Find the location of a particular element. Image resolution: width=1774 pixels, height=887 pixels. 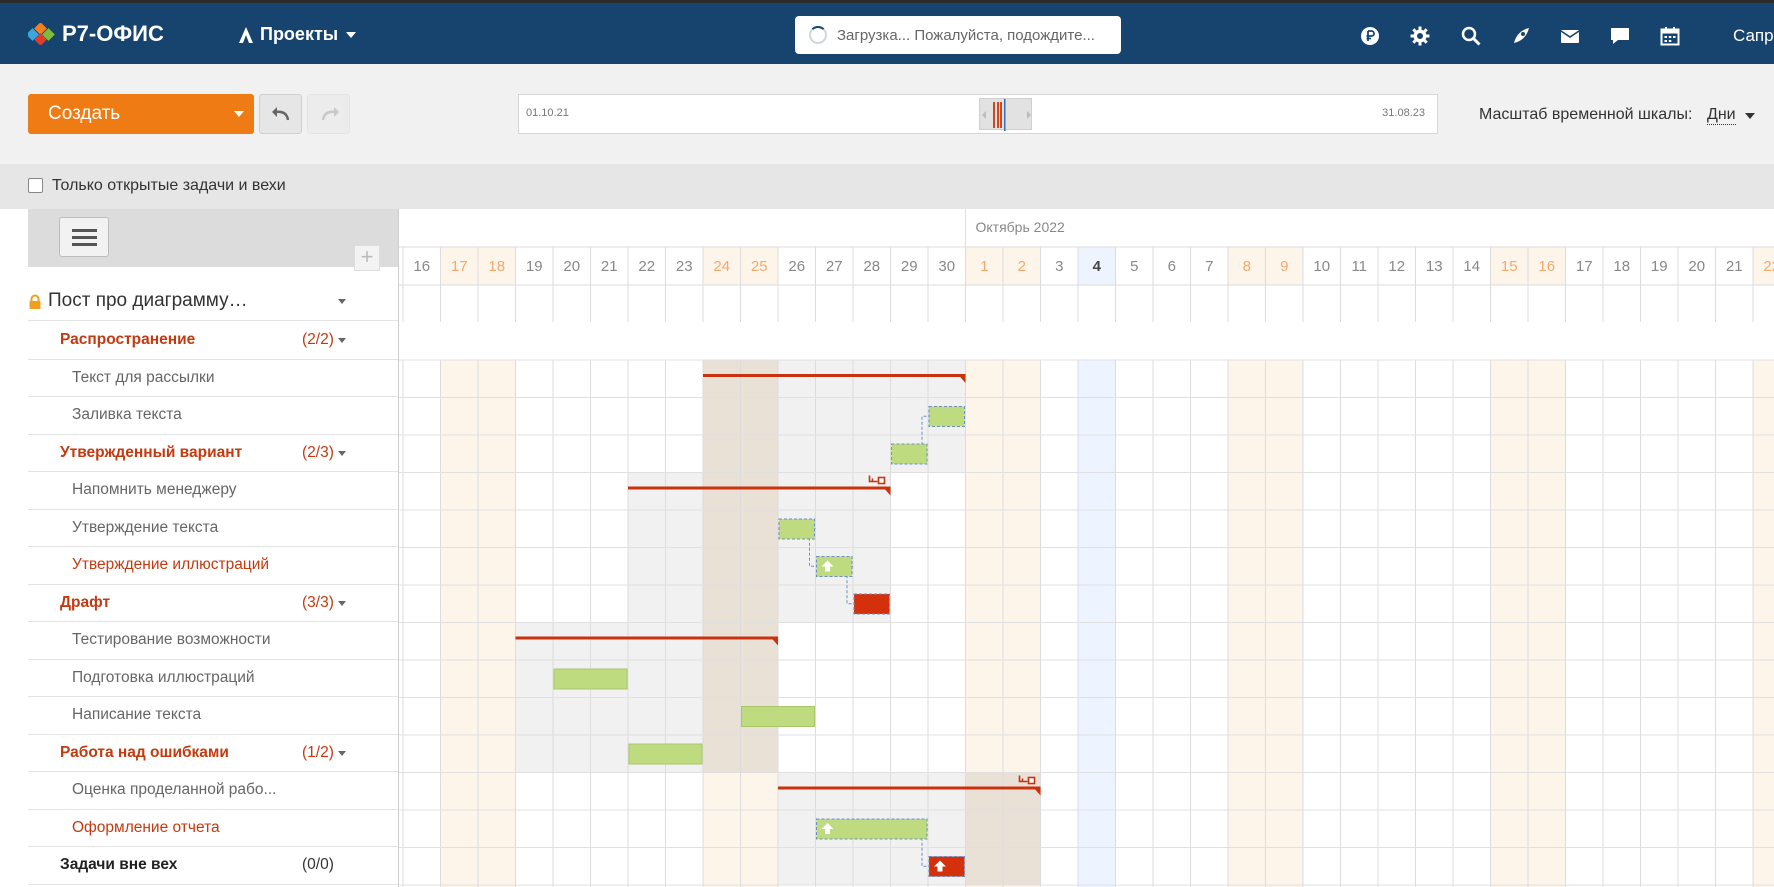

day-label: 6 is located at coordinates (1172, 266).